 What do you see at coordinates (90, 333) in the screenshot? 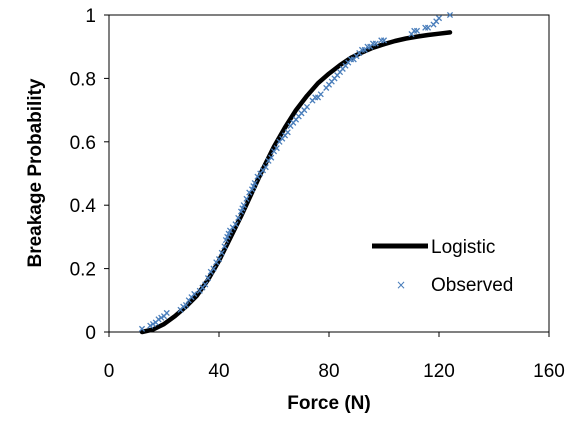
I see `y-tick-label: 0` at bounding box center [90, 333].